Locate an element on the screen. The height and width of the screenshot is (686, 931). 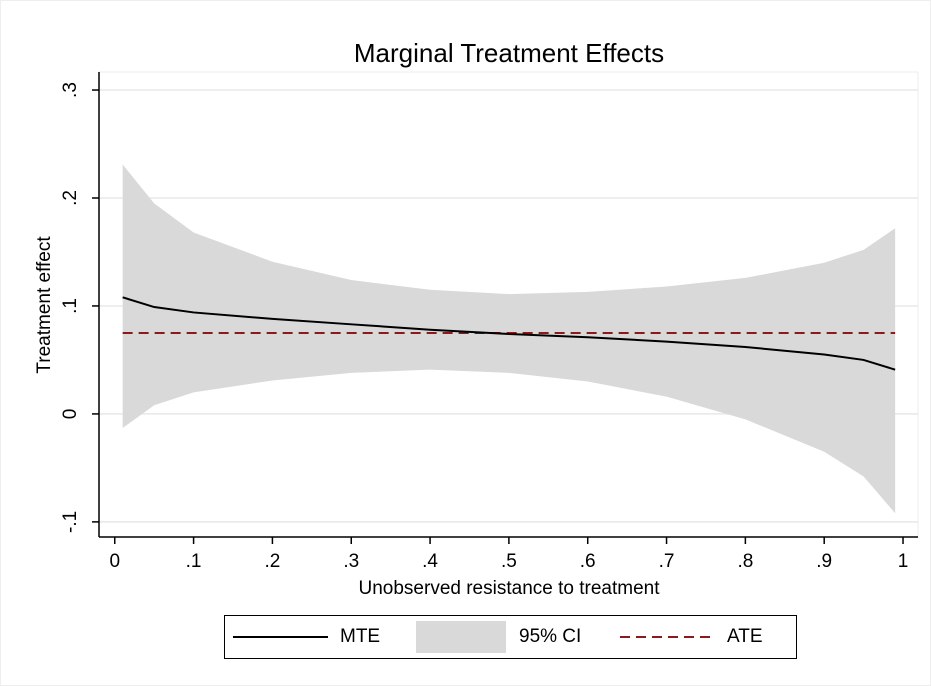
y-tick-label: .1 is located at coordinates (70, 306).